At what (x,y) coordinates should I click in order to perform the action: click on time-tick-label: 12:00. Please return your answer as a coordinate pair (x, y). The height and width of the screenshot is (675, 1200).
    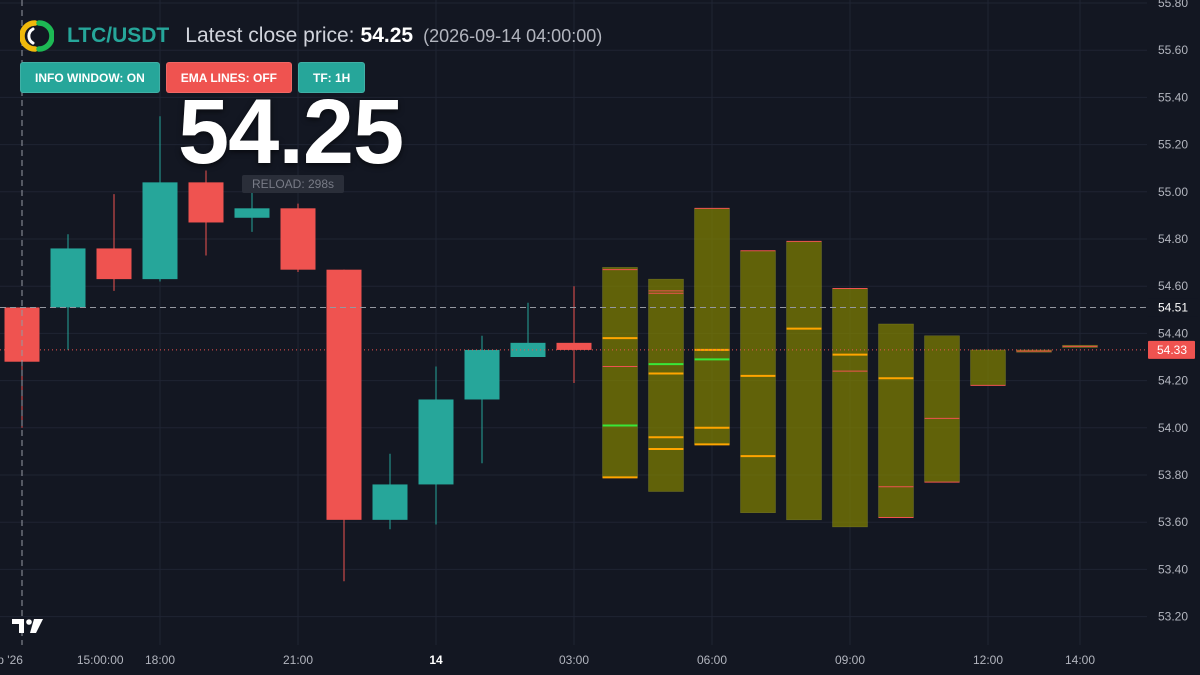
    Looking at the image, I should click on (988, 660).